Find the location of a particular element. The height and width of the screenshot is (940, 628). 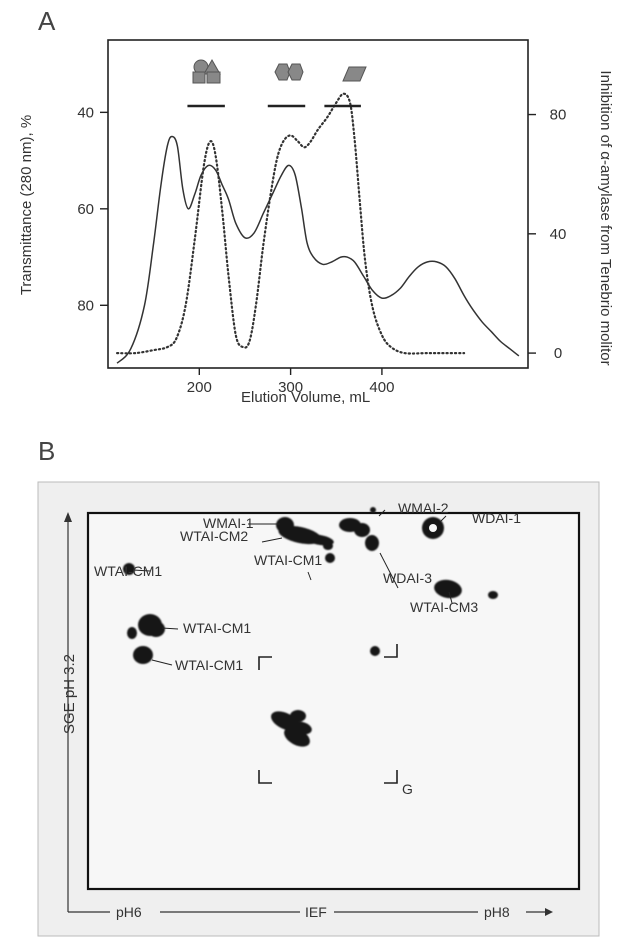

ph6-label: pH6 is located at coordinates (129, 912).